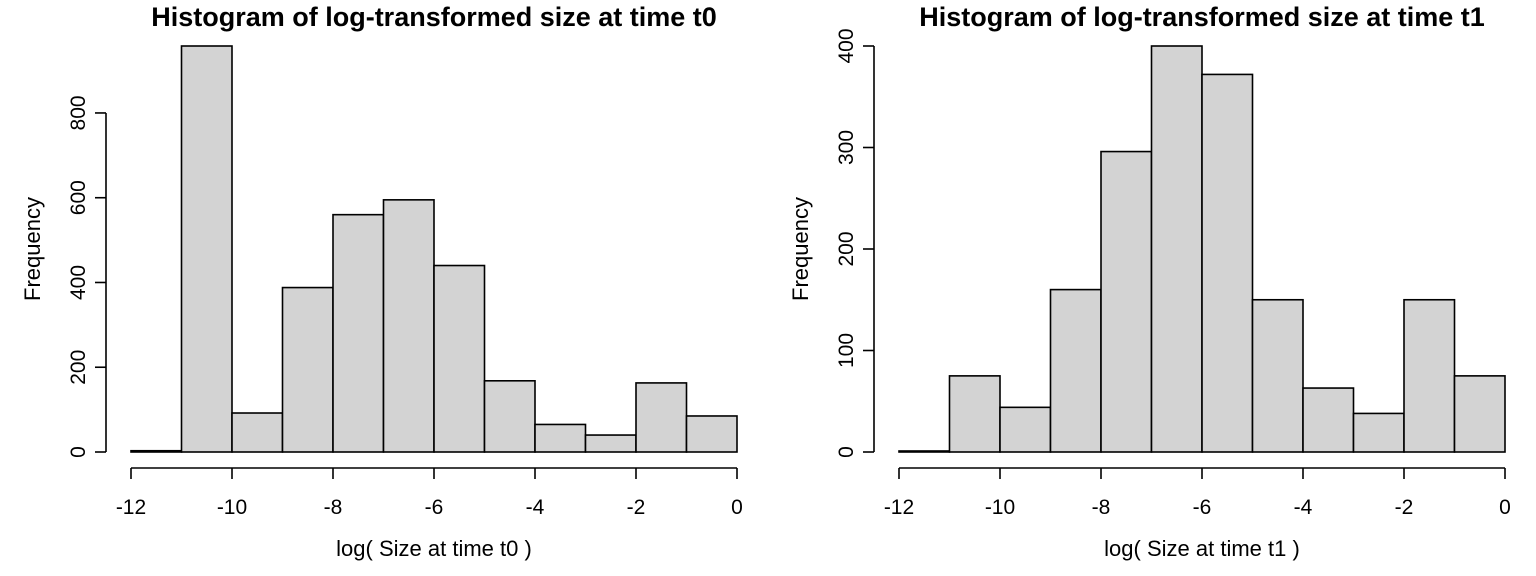 This screenshot has height=576, width=1536. What do you see at coordinates (434, 548) in the screenshot?
I see `x-axis-label: log( Size at time t0 )` at bounding box center [434, 548].